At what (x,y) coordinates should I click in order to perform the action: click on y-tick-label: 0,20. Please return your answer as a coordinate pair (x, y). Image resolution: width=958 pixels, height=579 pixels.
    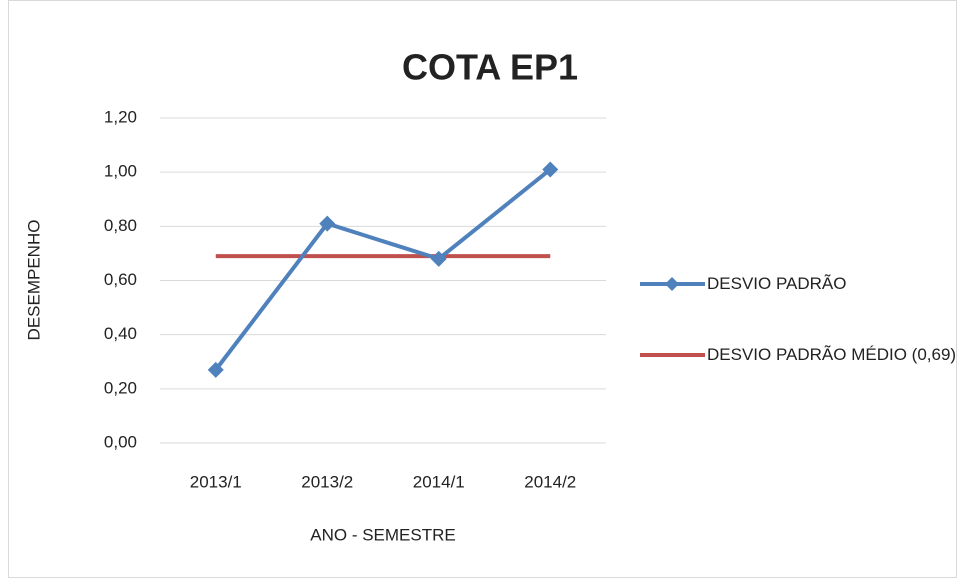
    Looking at the image, I should click on (120, 387).